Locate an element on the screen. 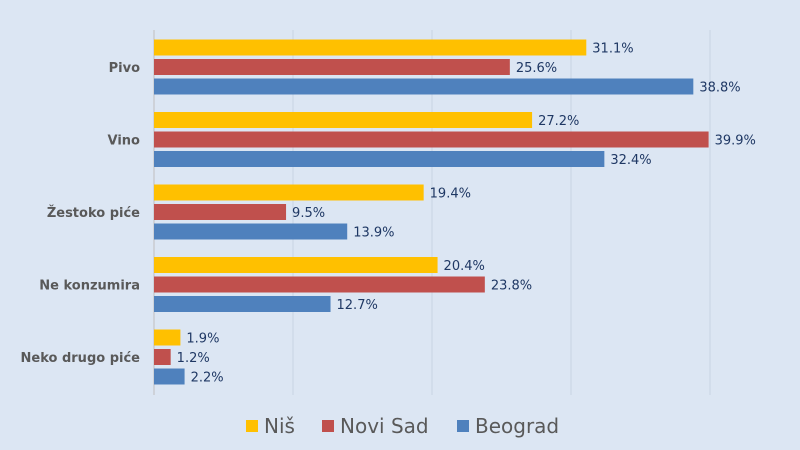  category-label: Vino is located at coordinates (124, 141).